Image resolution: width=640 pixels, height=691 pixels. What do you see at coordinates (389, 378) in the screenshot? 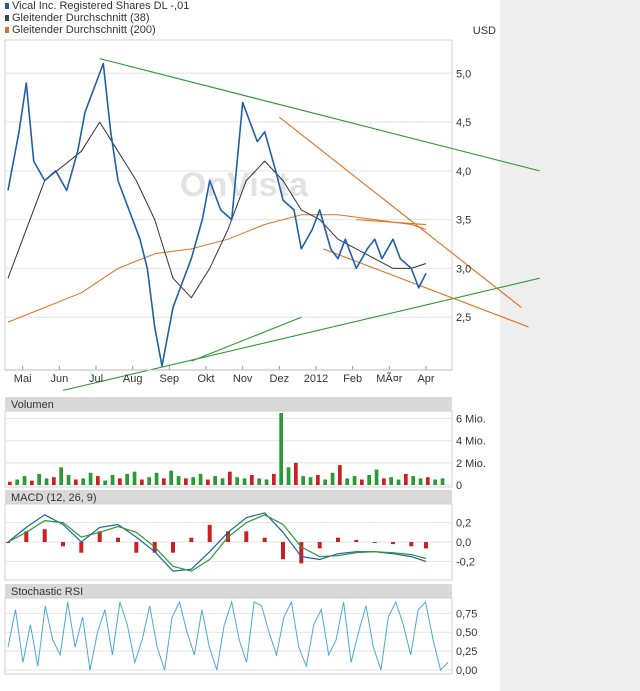
I see `price-x-tick-label: MÃ¤r` at bounding box center [389, 378].